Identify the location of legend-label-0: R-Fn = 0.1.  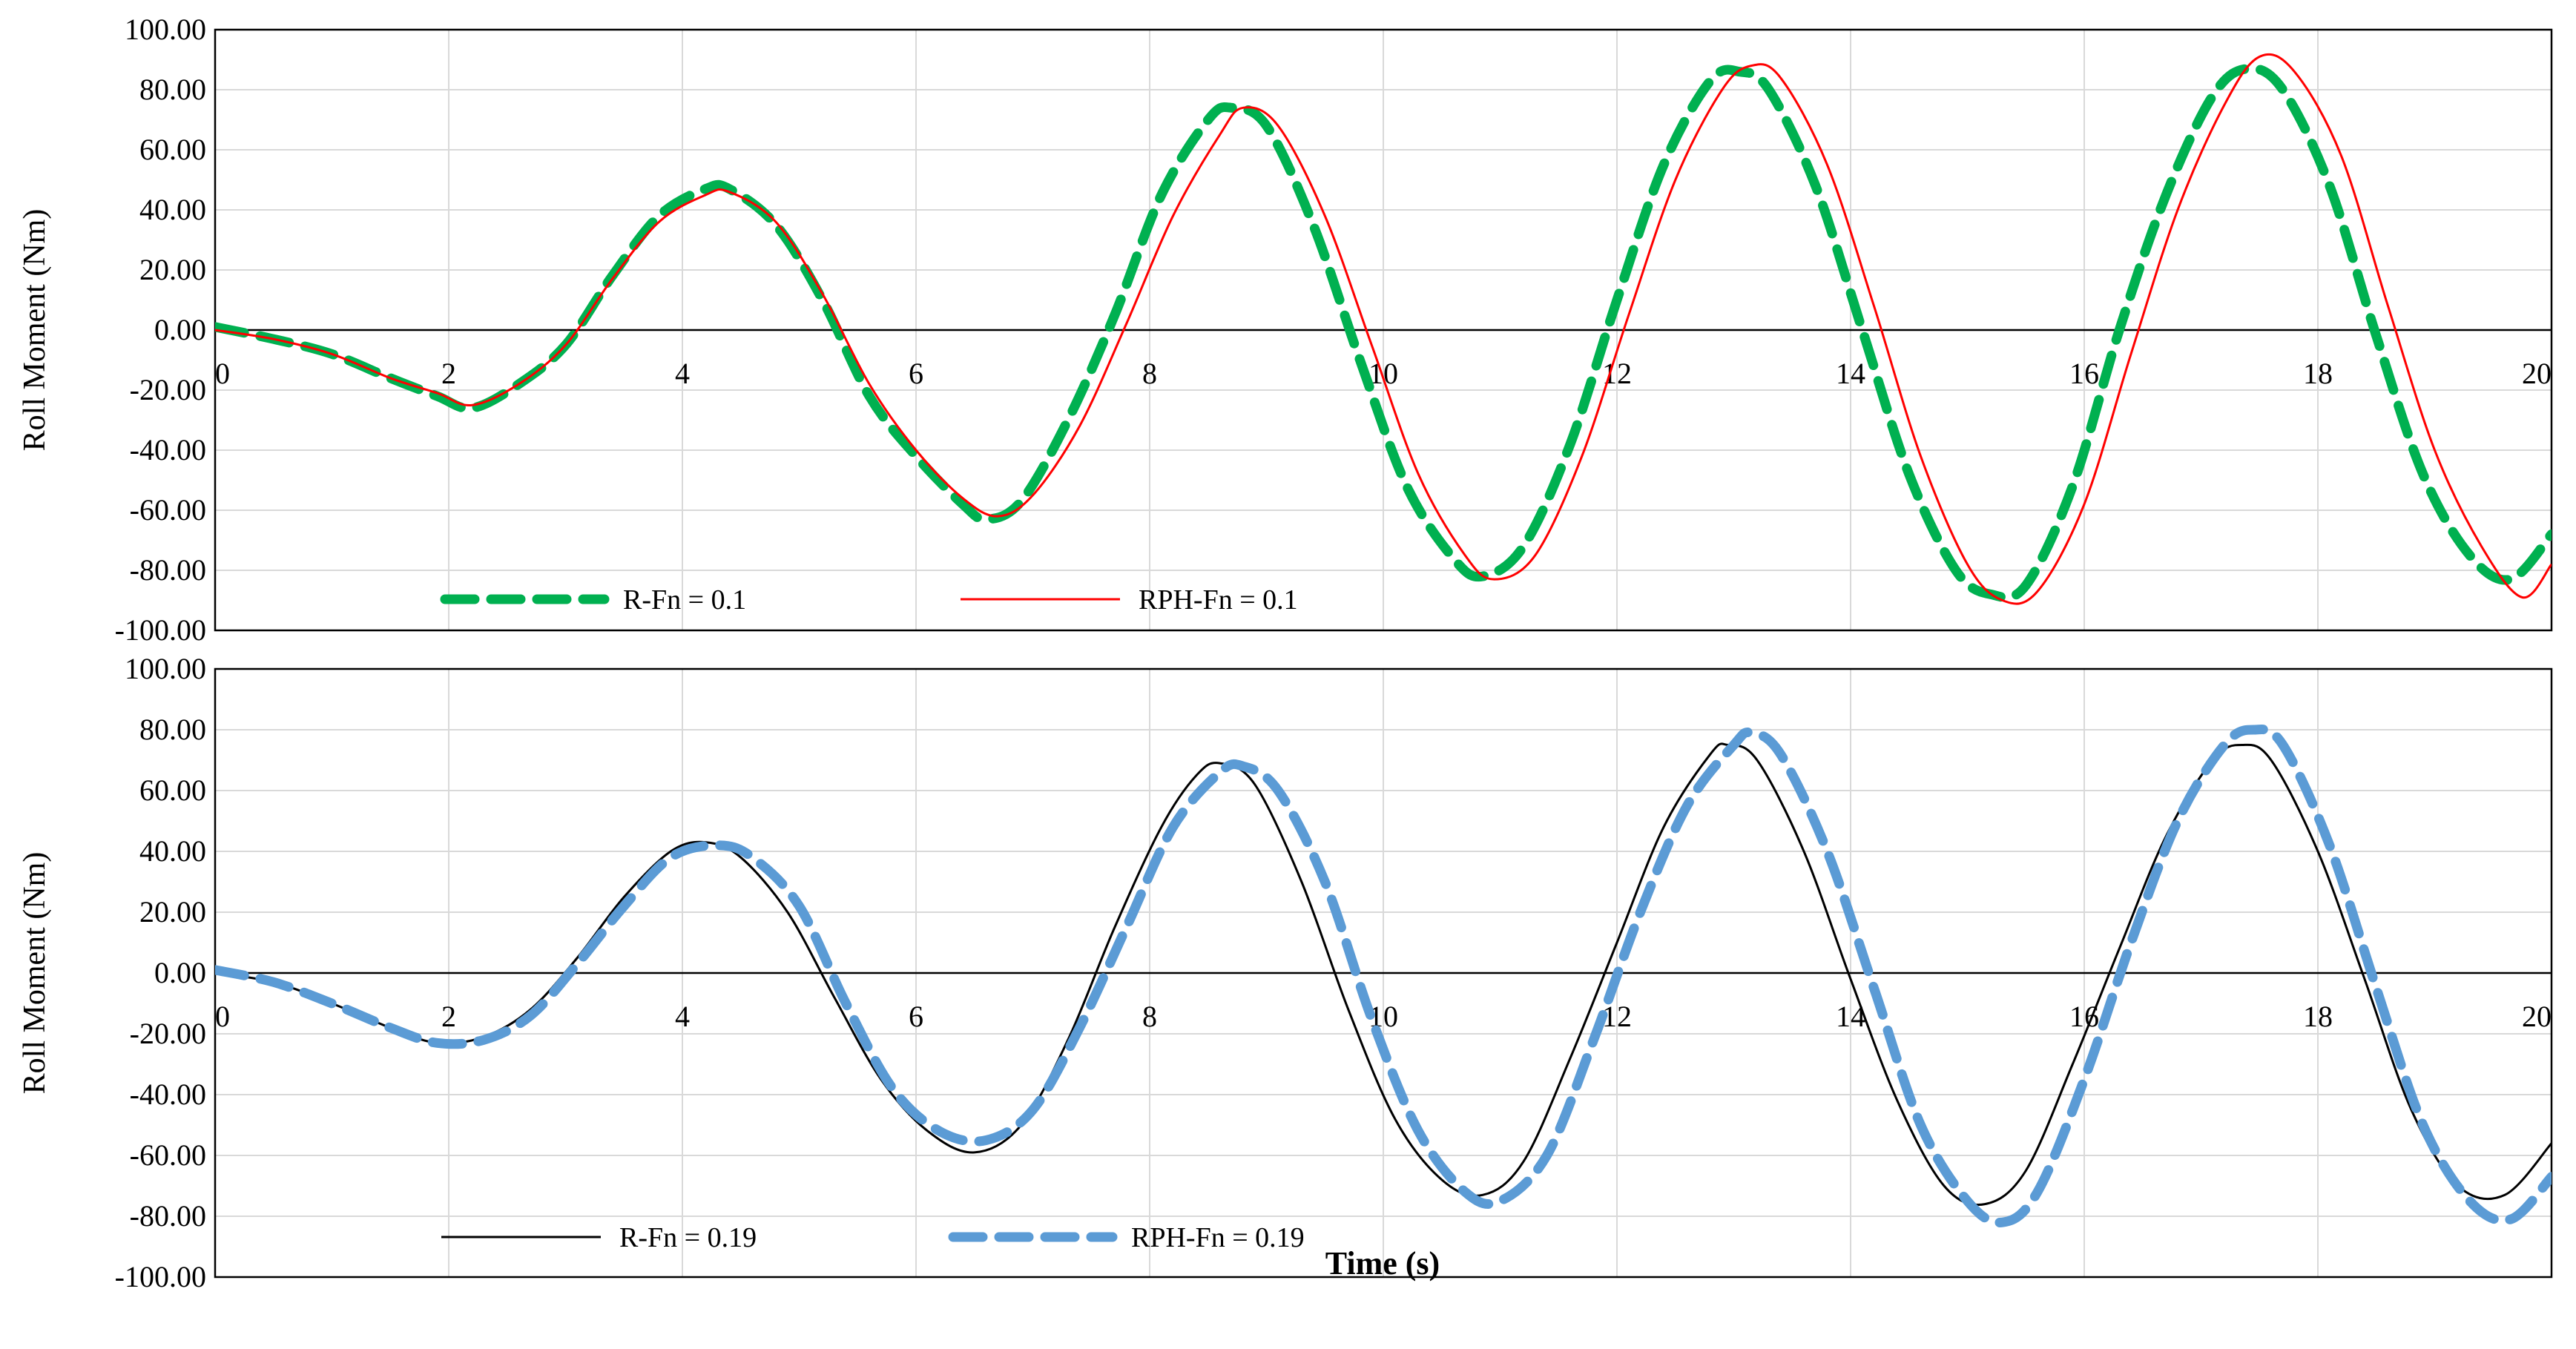
(685, 600).